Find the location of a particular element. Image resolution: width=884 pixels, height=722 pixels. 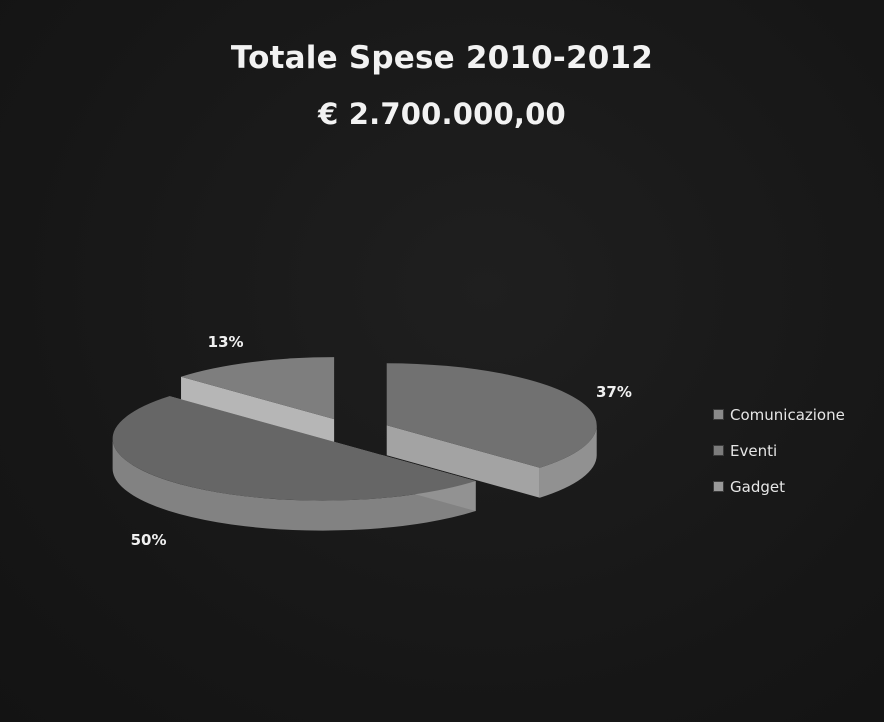

pie-slice-comunicazione is located at coordinates (491, 430).